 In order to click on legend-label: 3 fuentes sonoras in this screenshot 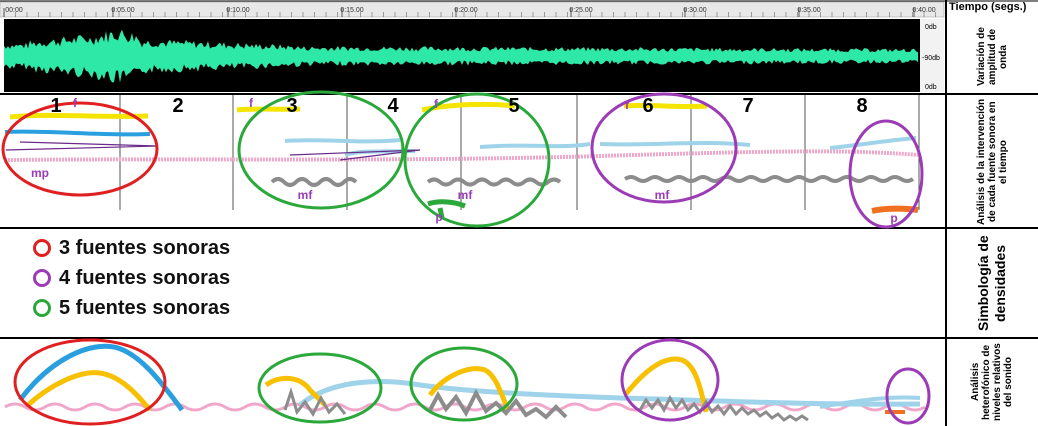, I will do `click(145, 247)`.